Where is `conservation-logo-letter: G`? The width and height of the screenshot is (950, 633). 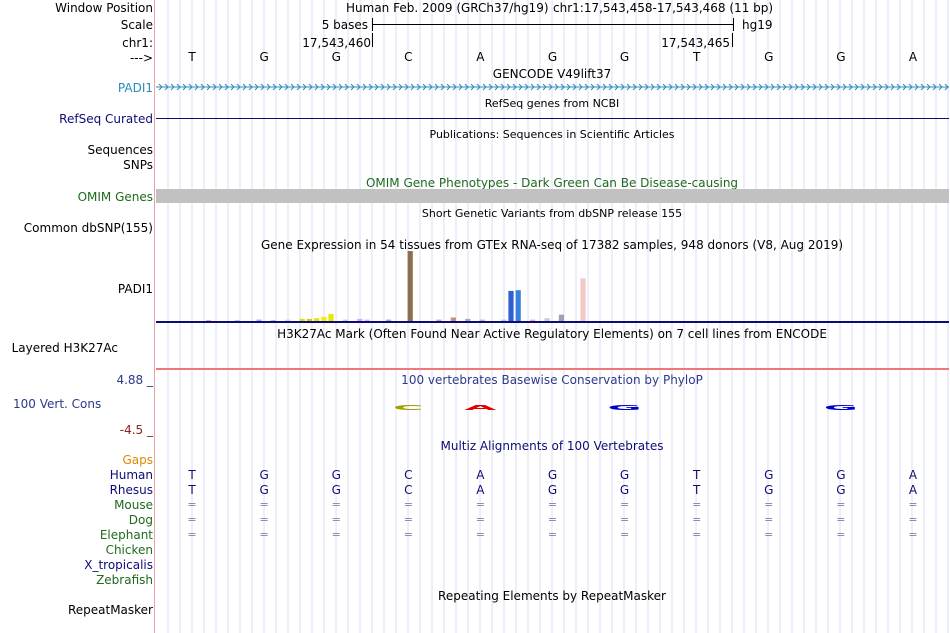
conservation-logo-letter: G is located at coordinates (625, 407).